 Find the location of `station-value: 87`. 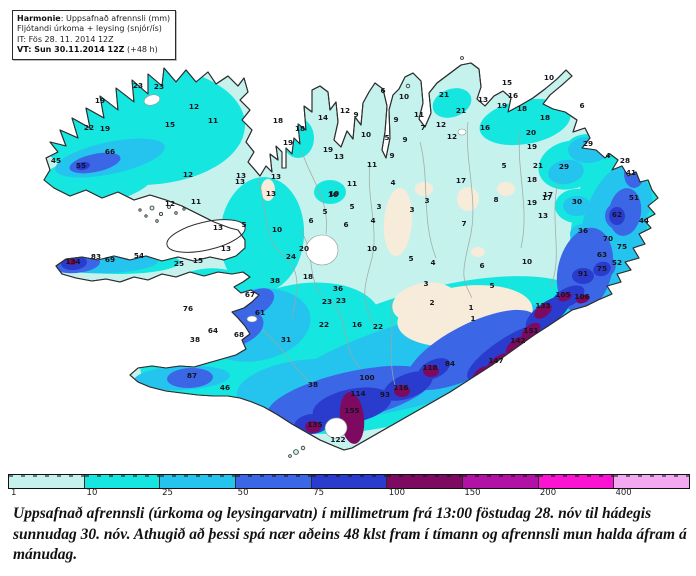

station-value: 87 is located at coordinates (192, 375).